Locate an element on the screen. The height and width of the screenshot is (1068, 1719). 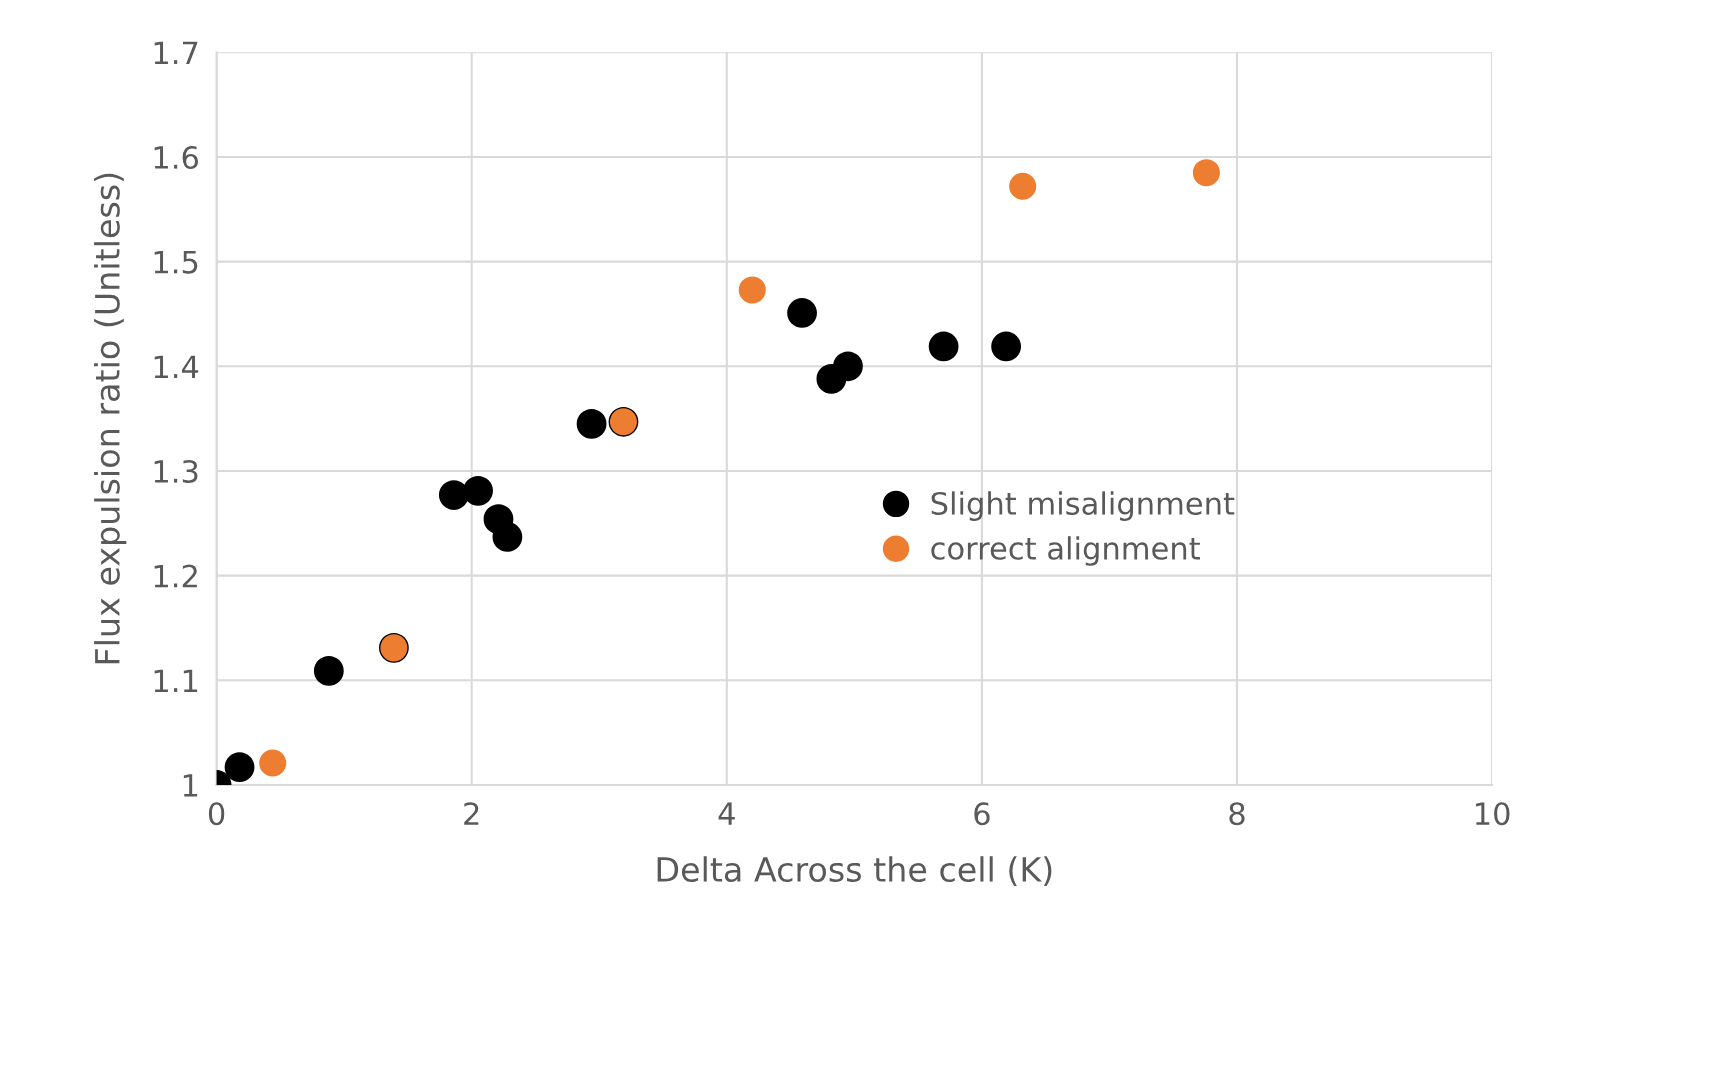
y-tick-label: 1.4 is located at coordinates (176, 366).